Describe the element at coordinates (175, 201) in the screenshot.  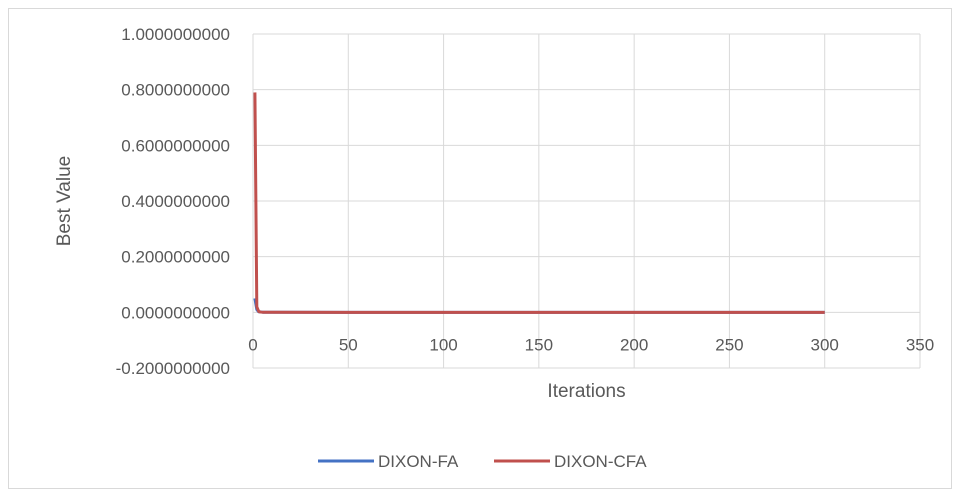
I see `y-tick-label: 0.4000000000` at that location.